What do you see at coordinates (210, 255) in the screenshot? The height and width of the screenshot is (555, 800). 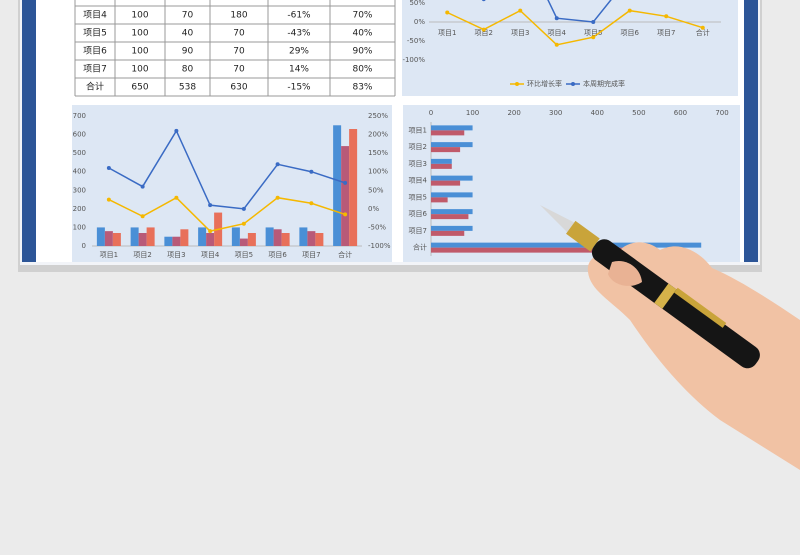 I see `x-tick-label: 项目4` at bounding box center [210, 255].